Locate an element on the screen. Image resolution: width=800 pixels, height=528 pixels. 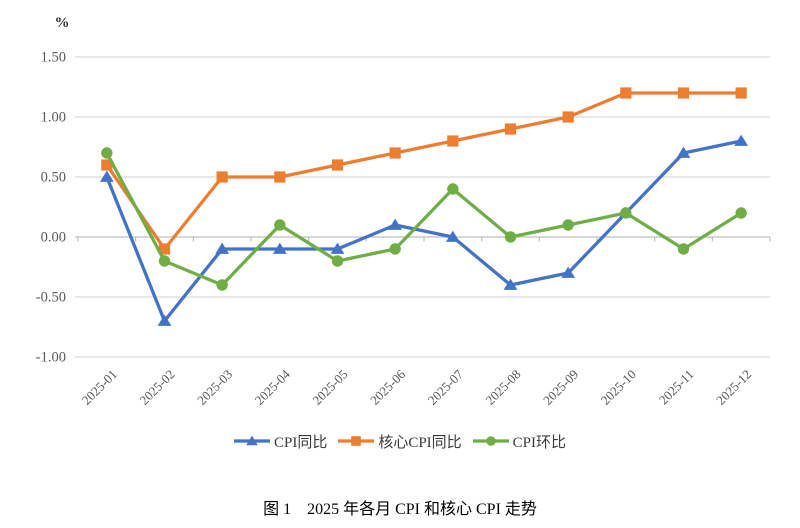
legend-marker-triangle is located at coordinates (251, 440).